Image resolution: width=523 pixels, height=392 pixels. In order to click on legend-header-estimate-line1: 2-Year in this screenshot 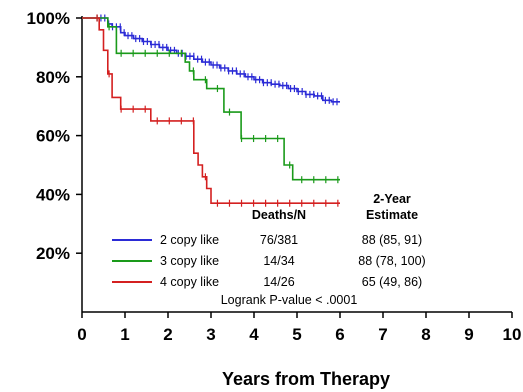, I will do `click(392, 199)`.